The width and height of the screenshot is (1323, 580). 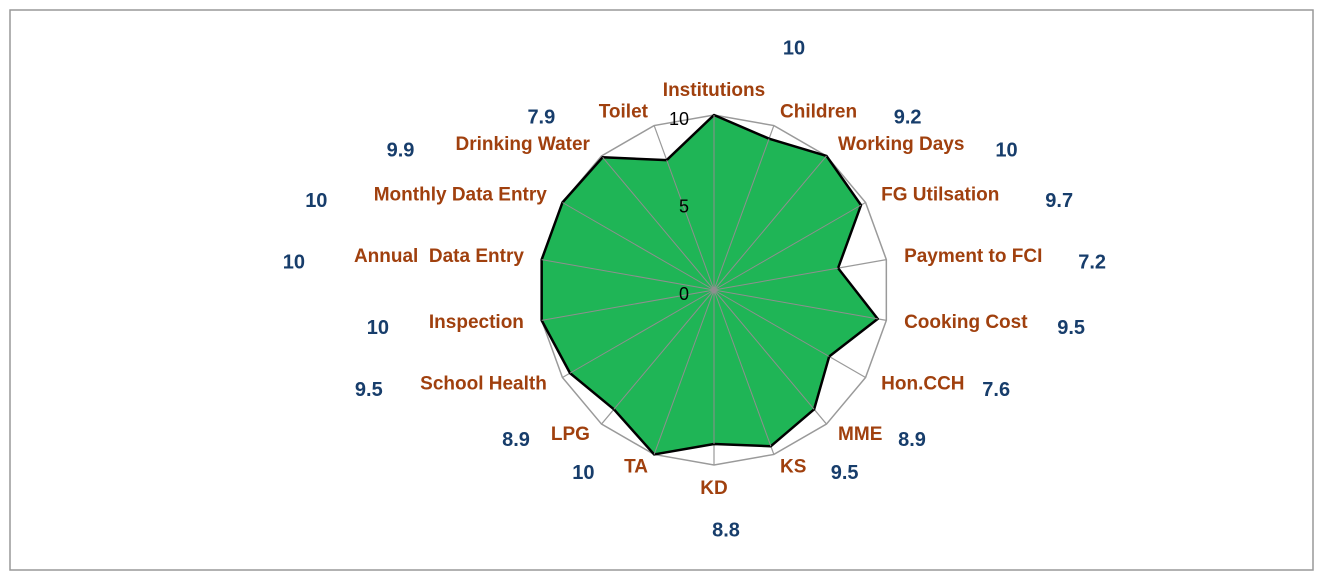 I want to click on r-tick-label: 5, so click(x=684, y=206).